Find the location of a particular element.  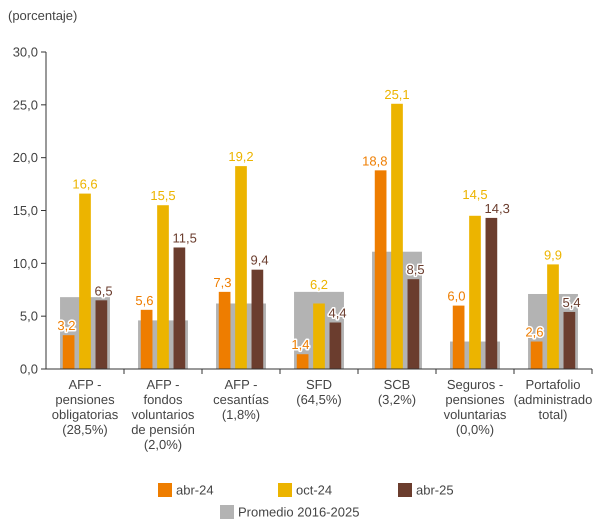

x-tick-label: AFP - fondos voluntarios de pensión (2,0%) is located at coordinates (163, 414).